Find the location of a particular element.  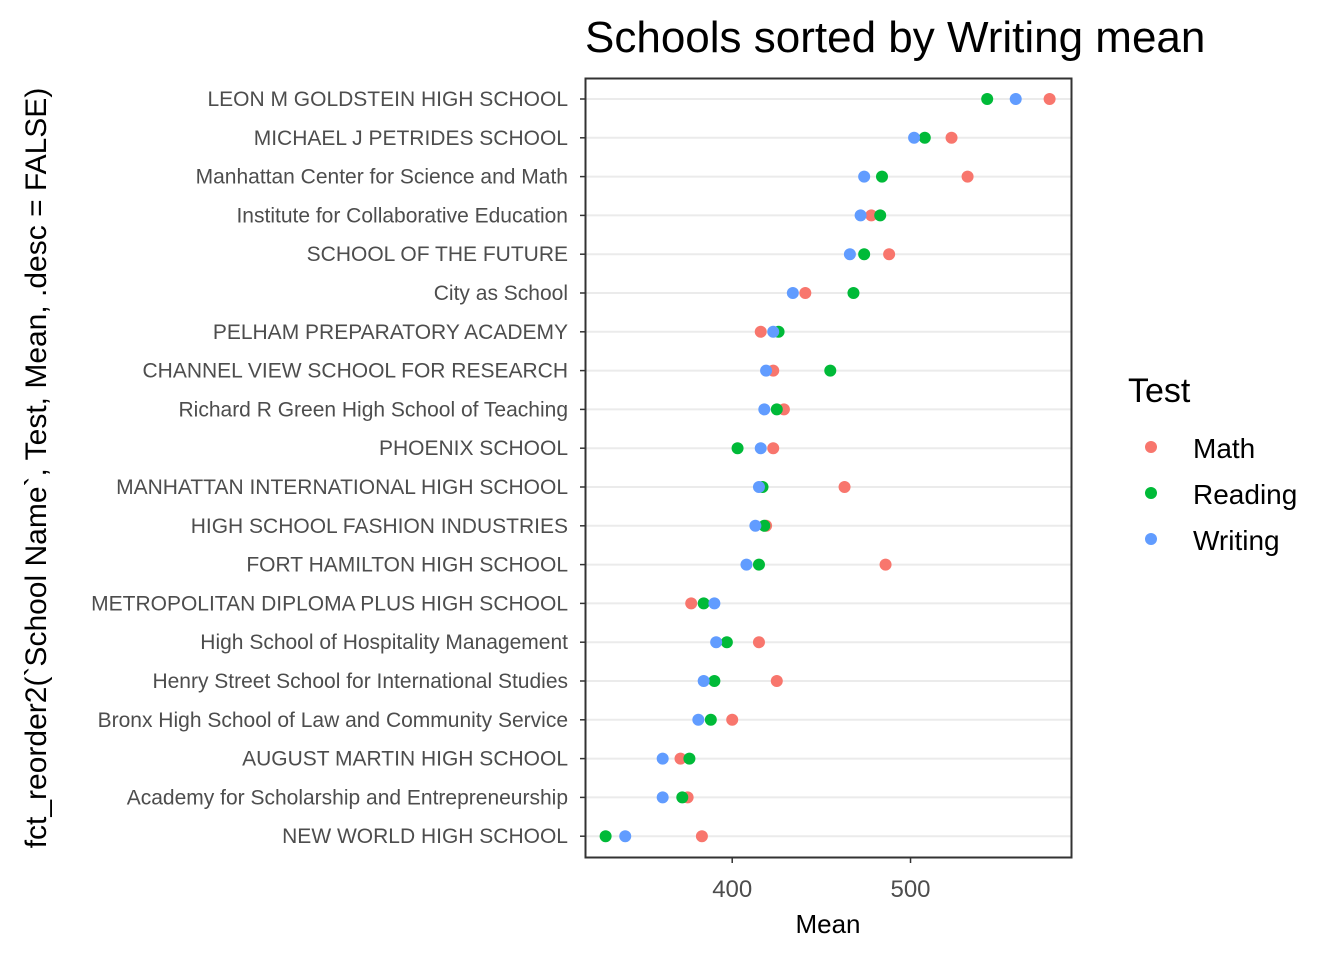

legend: Test Math Reading Writing is located at coordinates (1212, 464).